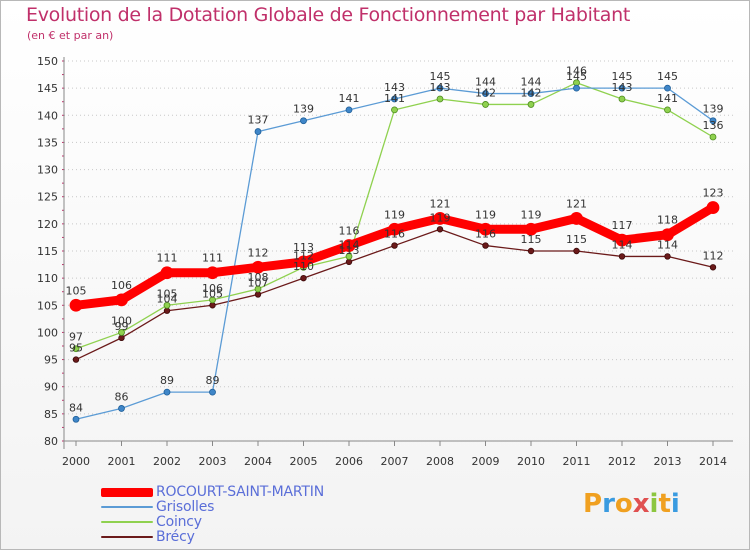 This screenshot has width=750, height=550. Describe the element at coordinates (577, 461) in the screenshot. I see `x-tick-label: 2011` at that location.